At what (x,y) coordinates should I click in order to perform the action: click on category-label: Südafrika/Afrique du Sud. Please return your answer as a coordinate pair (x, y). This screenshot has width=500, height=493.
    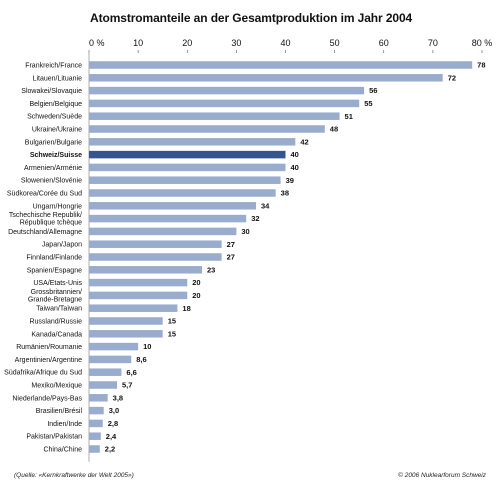
    Looking at the image, I should click on (43, 373).